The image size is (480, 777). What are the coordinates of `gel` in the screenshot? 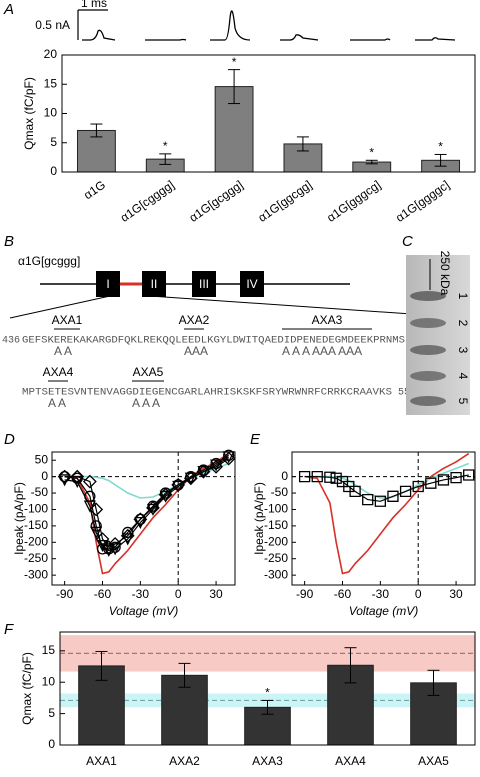 It's located at (438, 335).